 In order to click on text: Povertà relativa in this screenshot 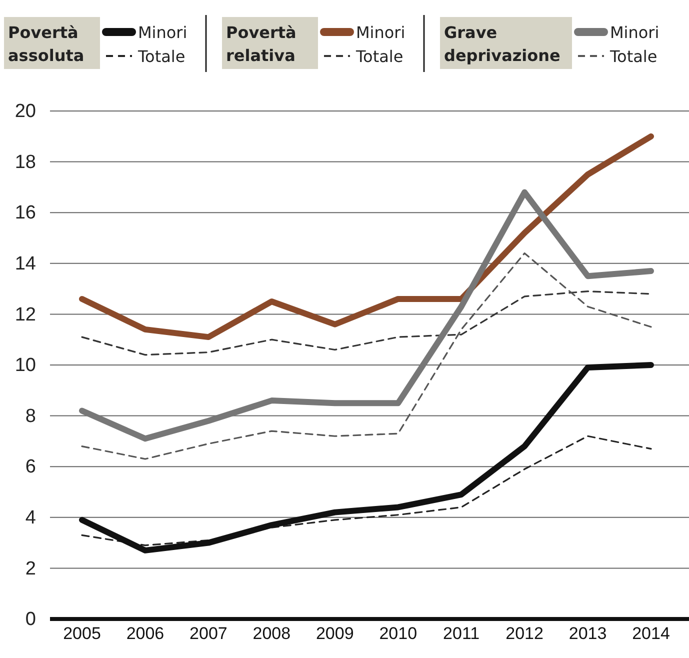, I will do `click(261, 44)`.